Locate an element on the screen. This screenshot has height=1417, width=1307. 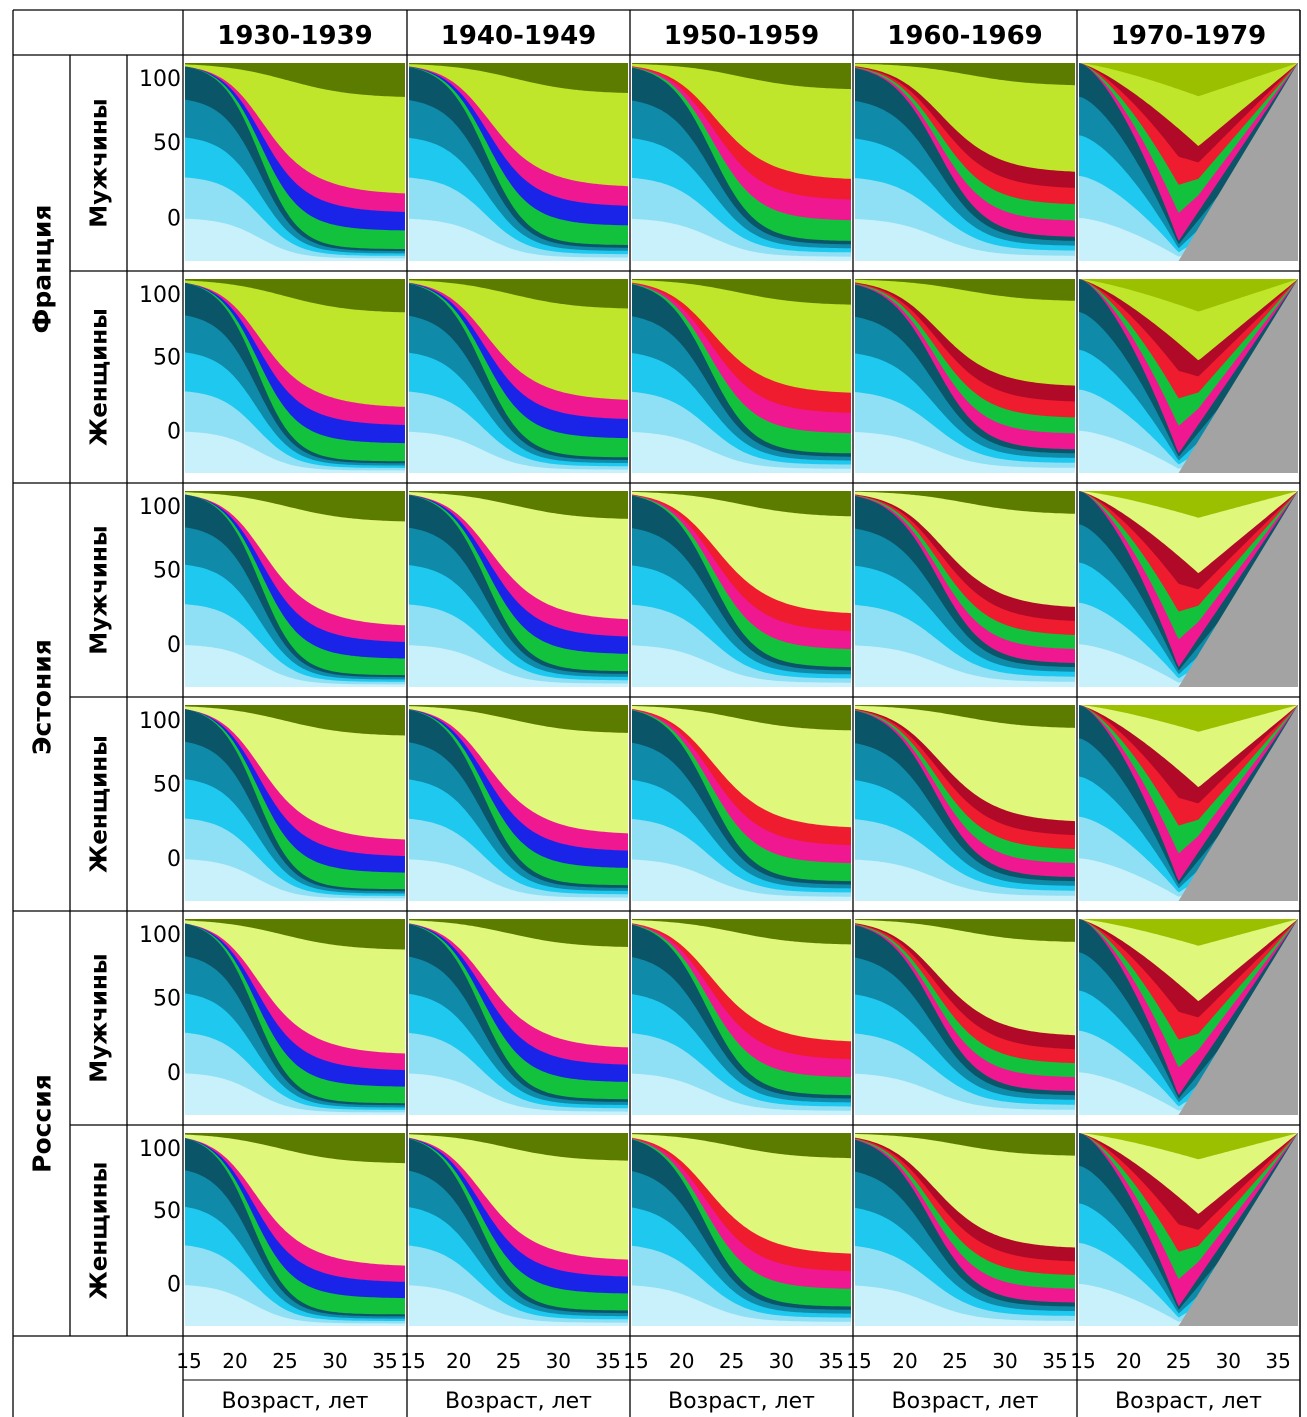
column-header: 1970-1979 is located at coordinates (1189, 36).